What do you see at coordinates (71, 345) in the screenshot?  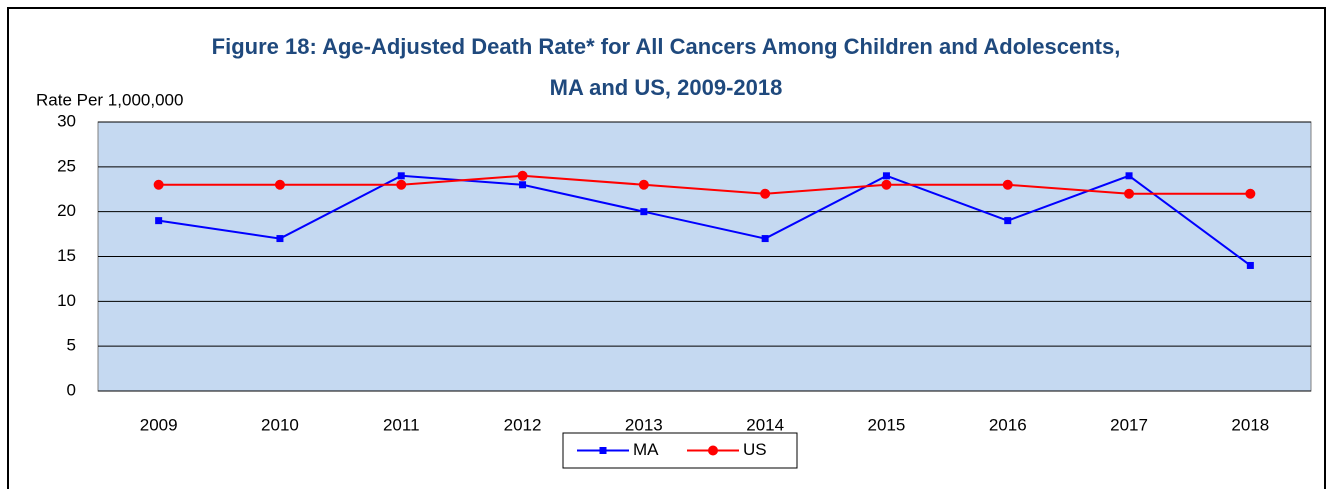 I see `y-tick-label: 5` at bounding box center [71, 345].